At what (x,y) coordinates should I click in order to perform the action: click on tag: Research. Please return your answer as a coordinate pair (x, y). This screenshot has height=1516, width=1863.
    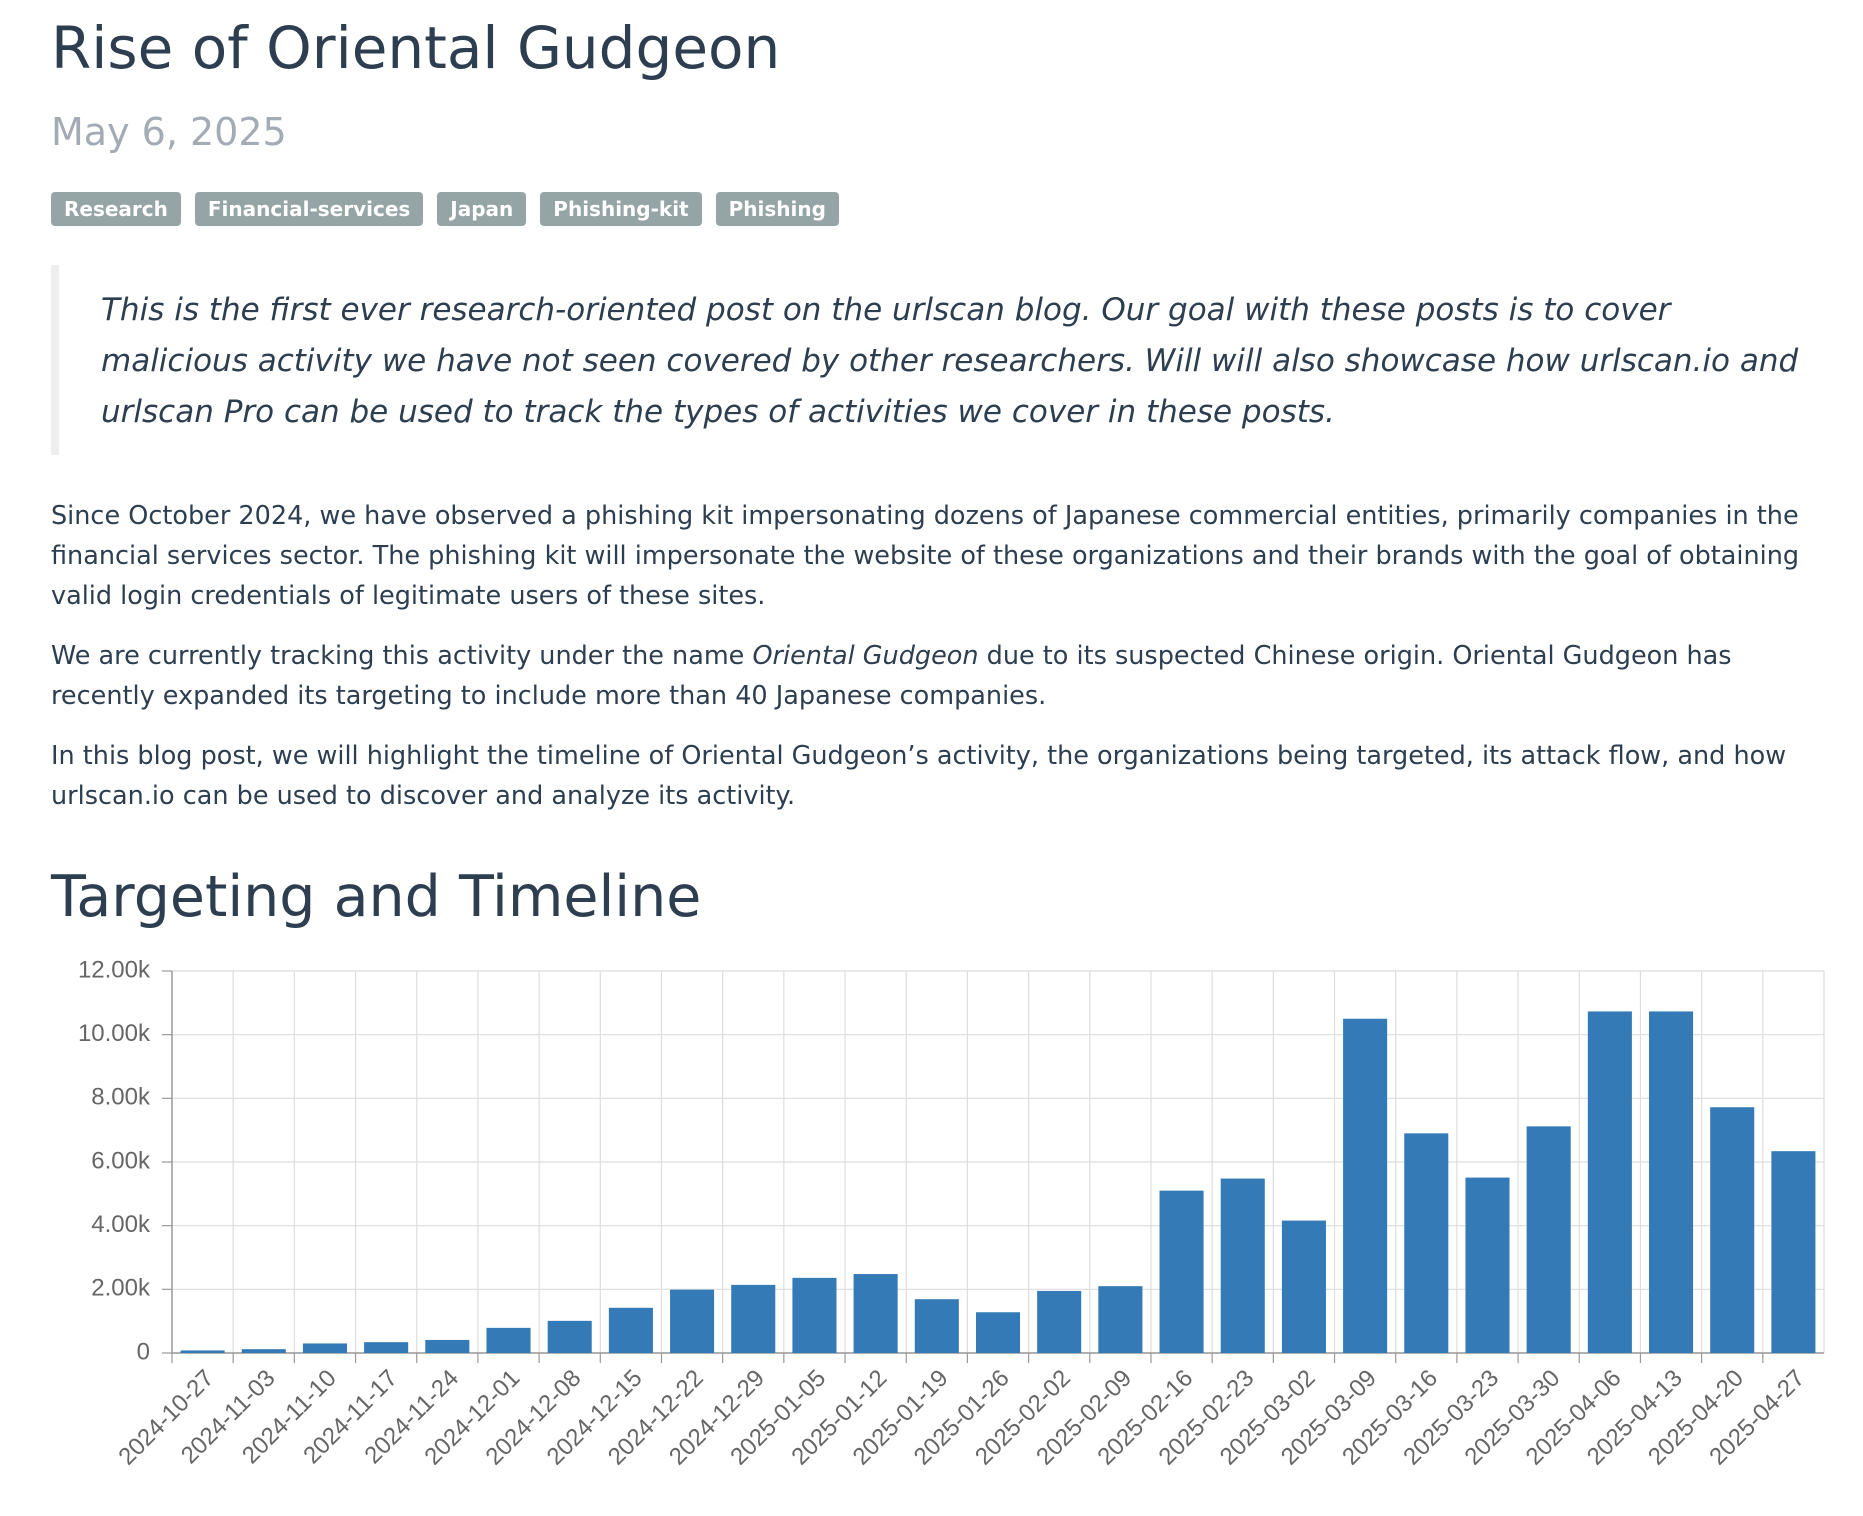
    Looking at the image, I should click on (116, 209).